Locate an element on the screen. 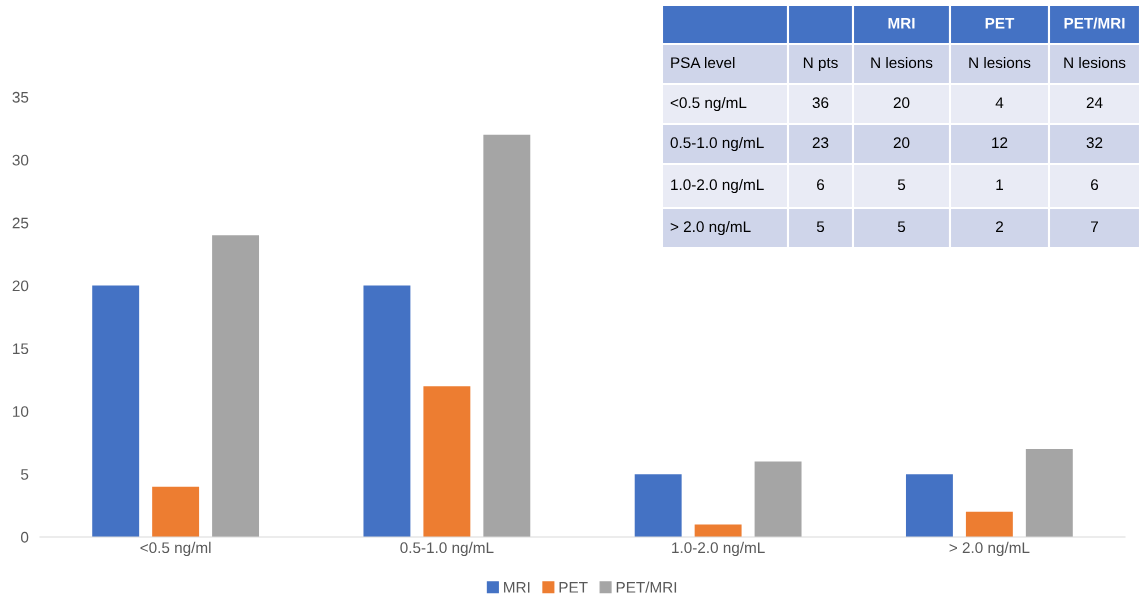 The width and height of the screenshot is (1140, 598). annotation: 7 is located at coordinates (1094, 226).